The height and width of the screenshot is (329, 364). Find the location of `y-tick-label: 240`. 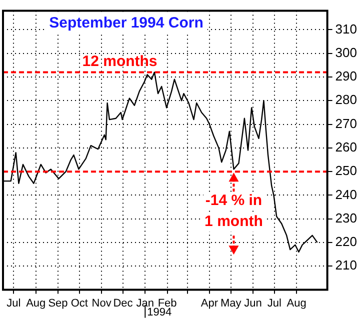

y-tick-label: 240 is located at coordinates (346, 194).